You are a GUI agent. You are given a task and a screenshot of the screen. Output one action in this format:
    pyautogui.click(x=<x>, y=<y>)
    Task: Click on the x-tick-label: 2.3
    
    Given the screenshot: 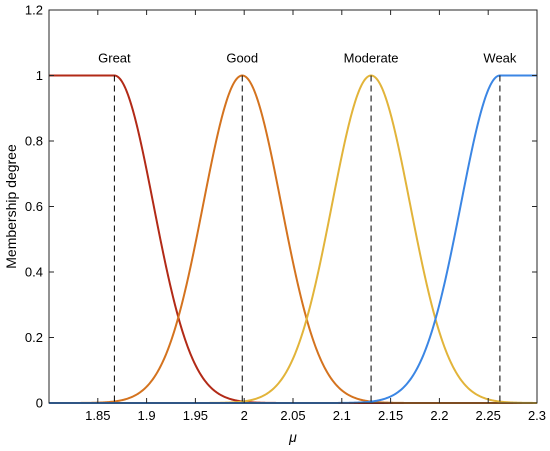 What is the action you would take?
    pyautogui.click(x=537, y=415)
    